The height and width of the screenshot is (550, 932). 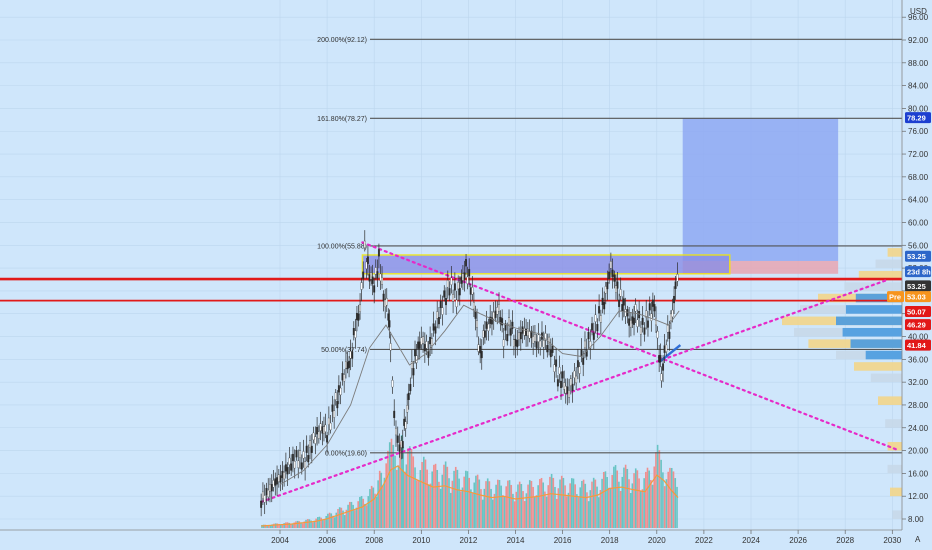 I want to click on x-tick-label: 2030, so click(x=892, y=540).